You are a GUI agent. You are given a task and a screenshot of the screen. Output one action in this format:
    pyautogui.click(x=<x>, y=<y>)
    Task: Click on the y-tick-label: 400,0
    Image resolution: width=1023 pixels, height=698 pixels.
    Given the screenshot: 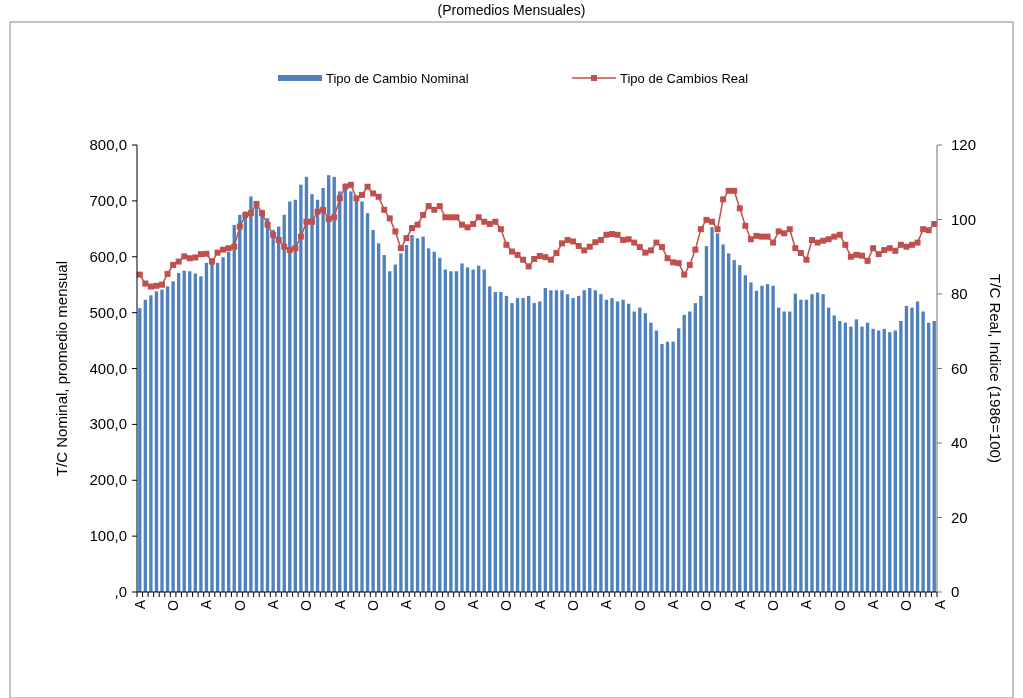 What is the action you would take?
    pyautogui.click(x=108, y=368)
    